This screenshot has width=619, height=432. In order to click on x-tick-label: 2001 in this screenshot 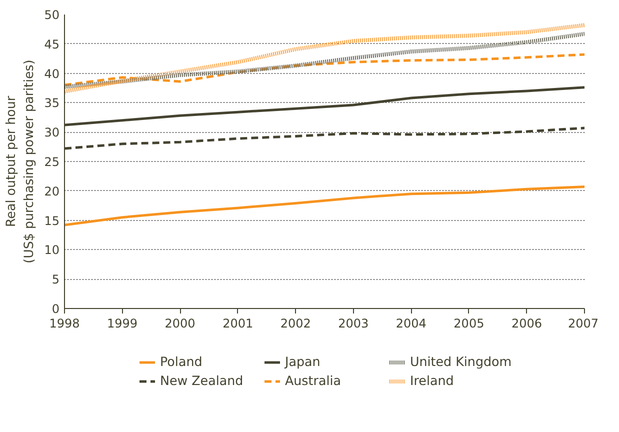, I will do `click(238, 323)`.